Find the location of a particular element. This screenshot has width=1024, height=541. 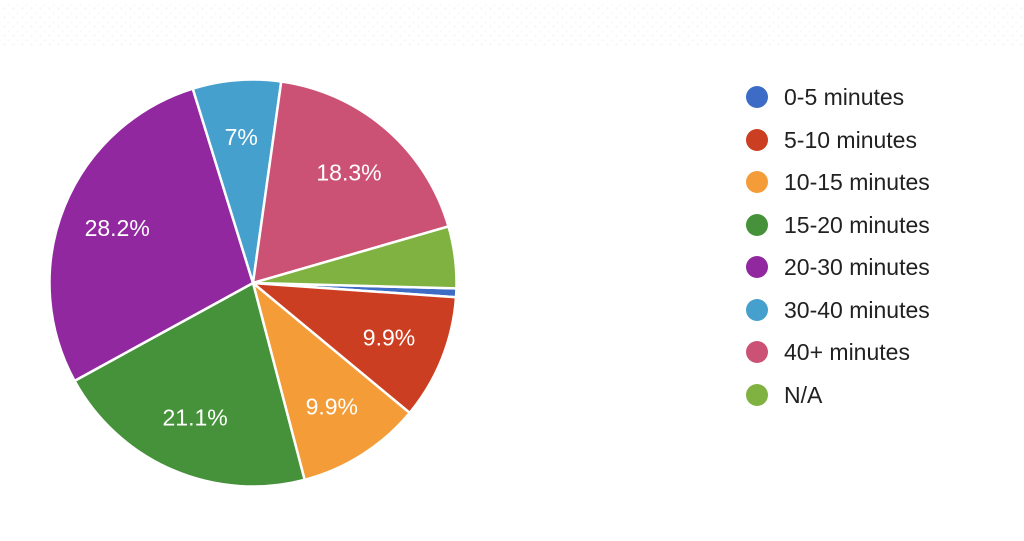

legend-item-20-30-minutes: 20-30 minutes is located at coordinates (838, 267).